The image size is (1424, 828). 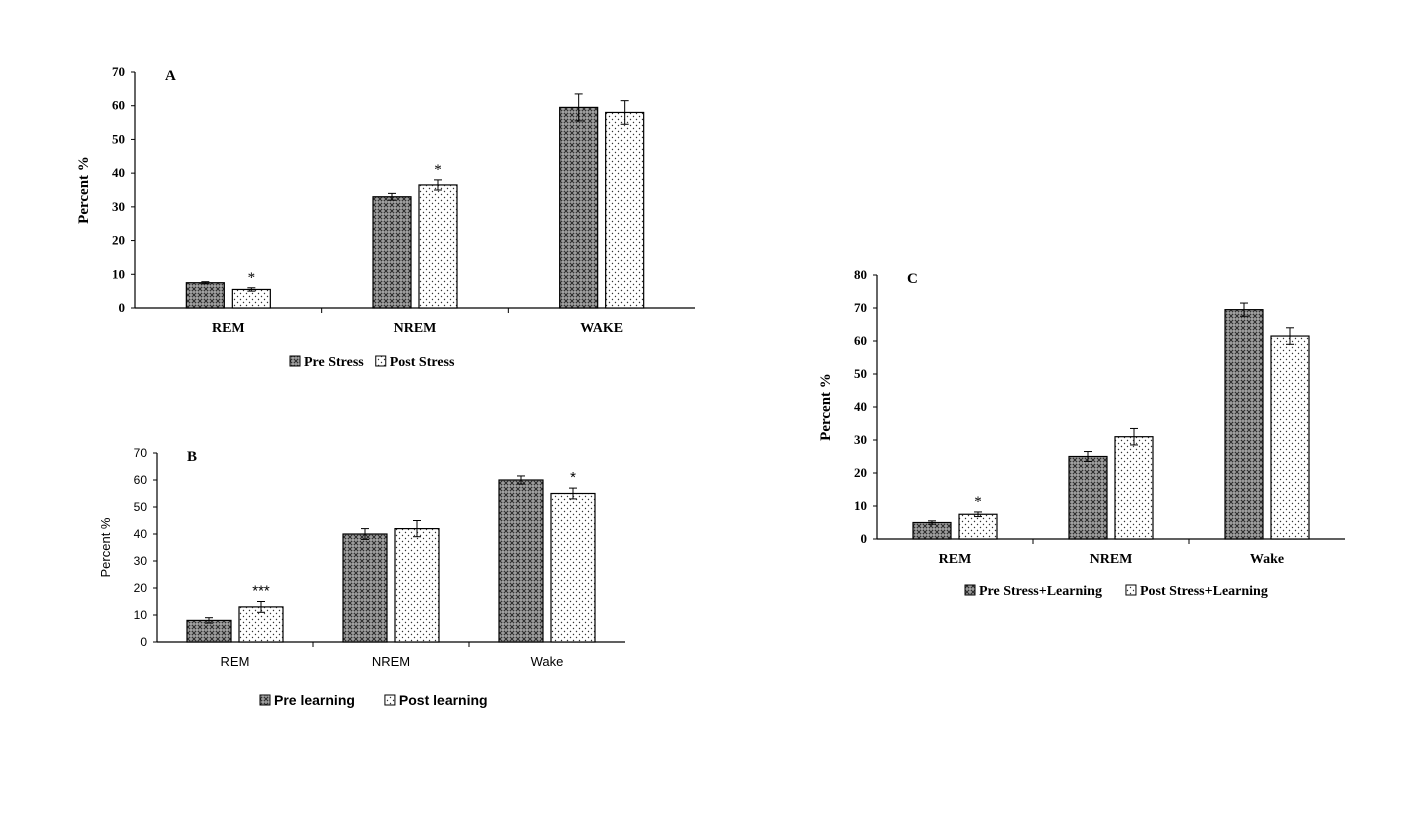 What do you see at coordinates (1040, 591) in the screenshot?
I see `legend-label: Pre Stress+Learning` at bounding box center [1040, 591].